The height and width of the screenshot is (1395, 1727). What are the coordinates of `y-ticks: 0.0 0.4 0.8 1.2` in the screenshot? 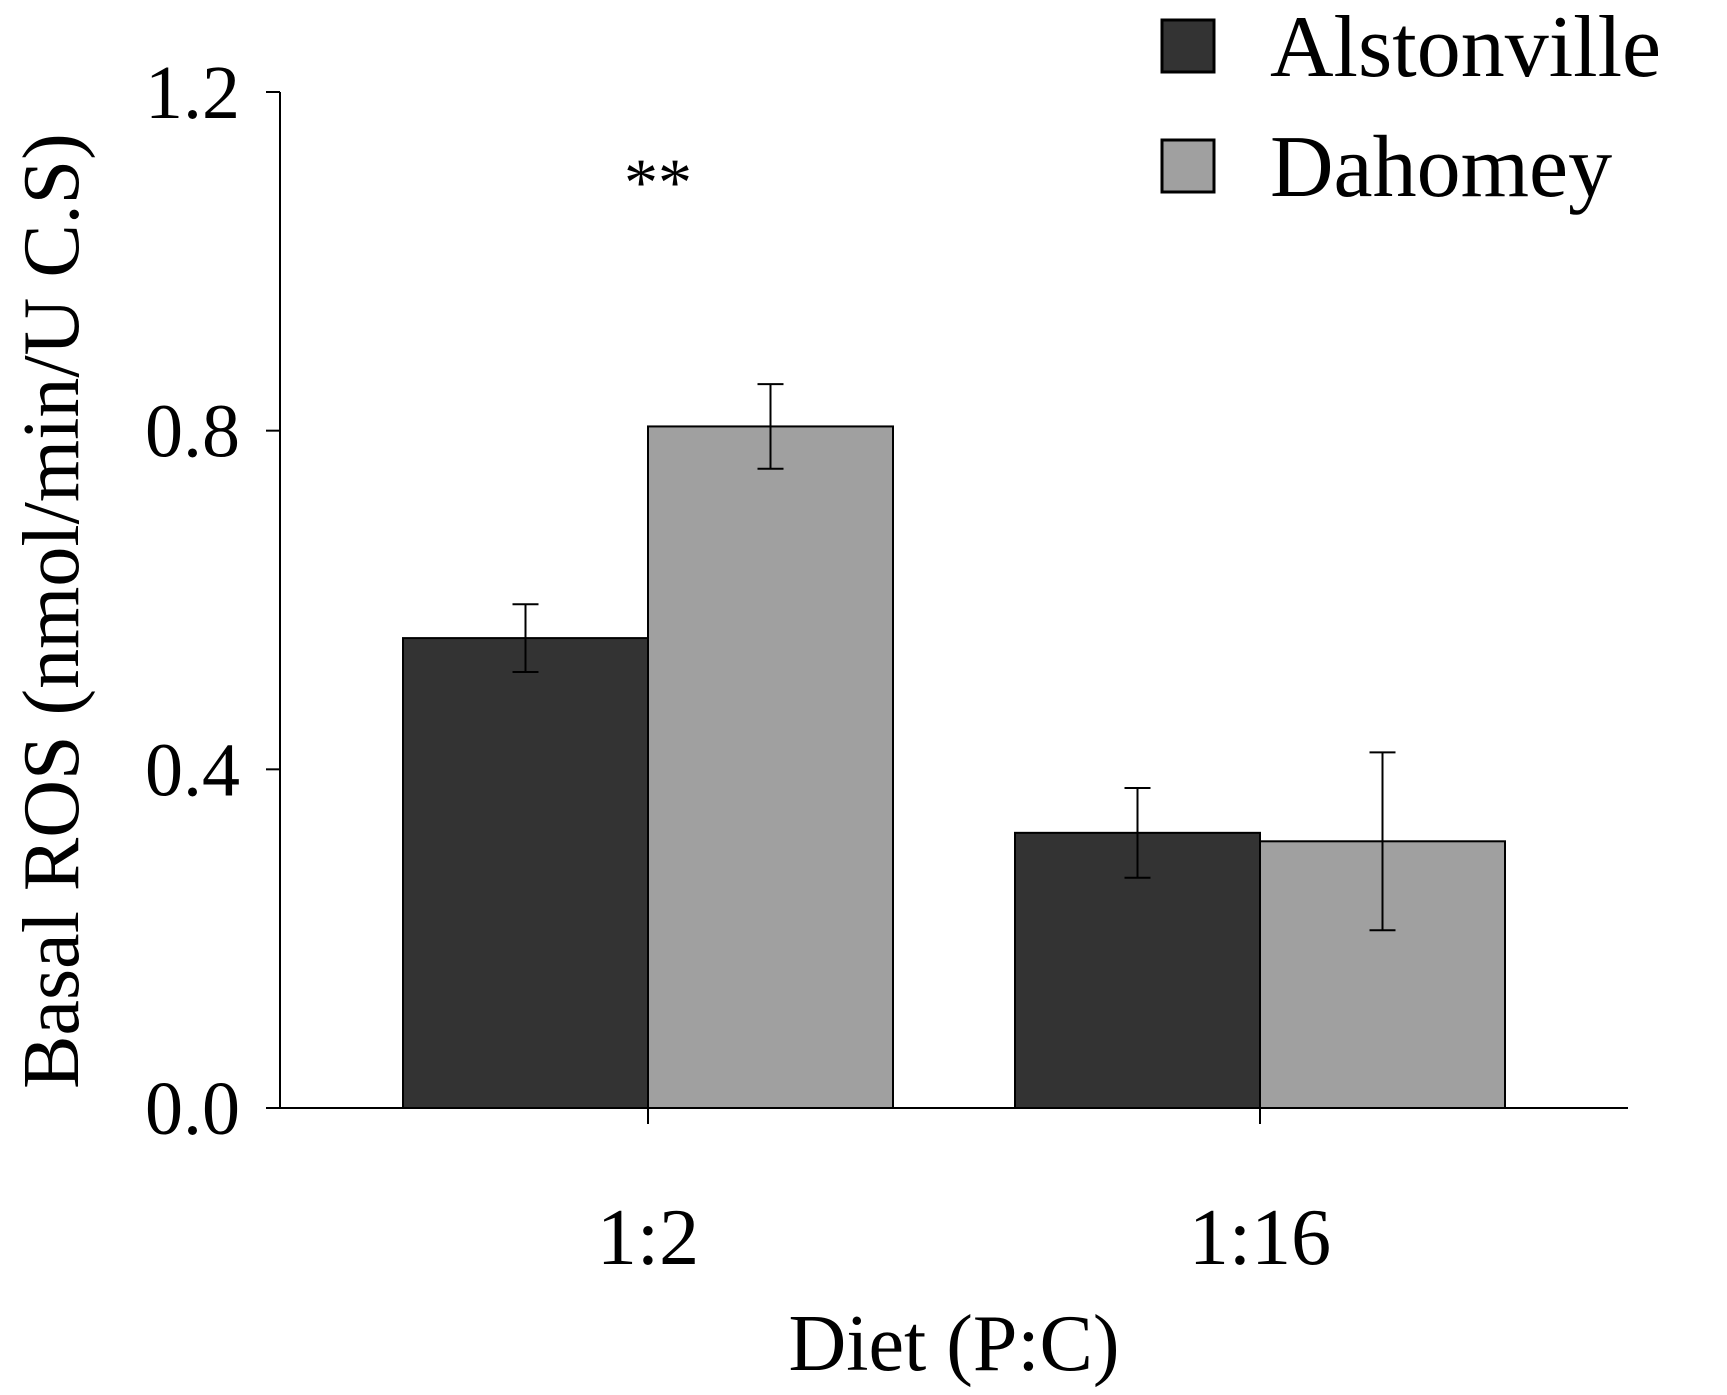 It's located at (212, 601).